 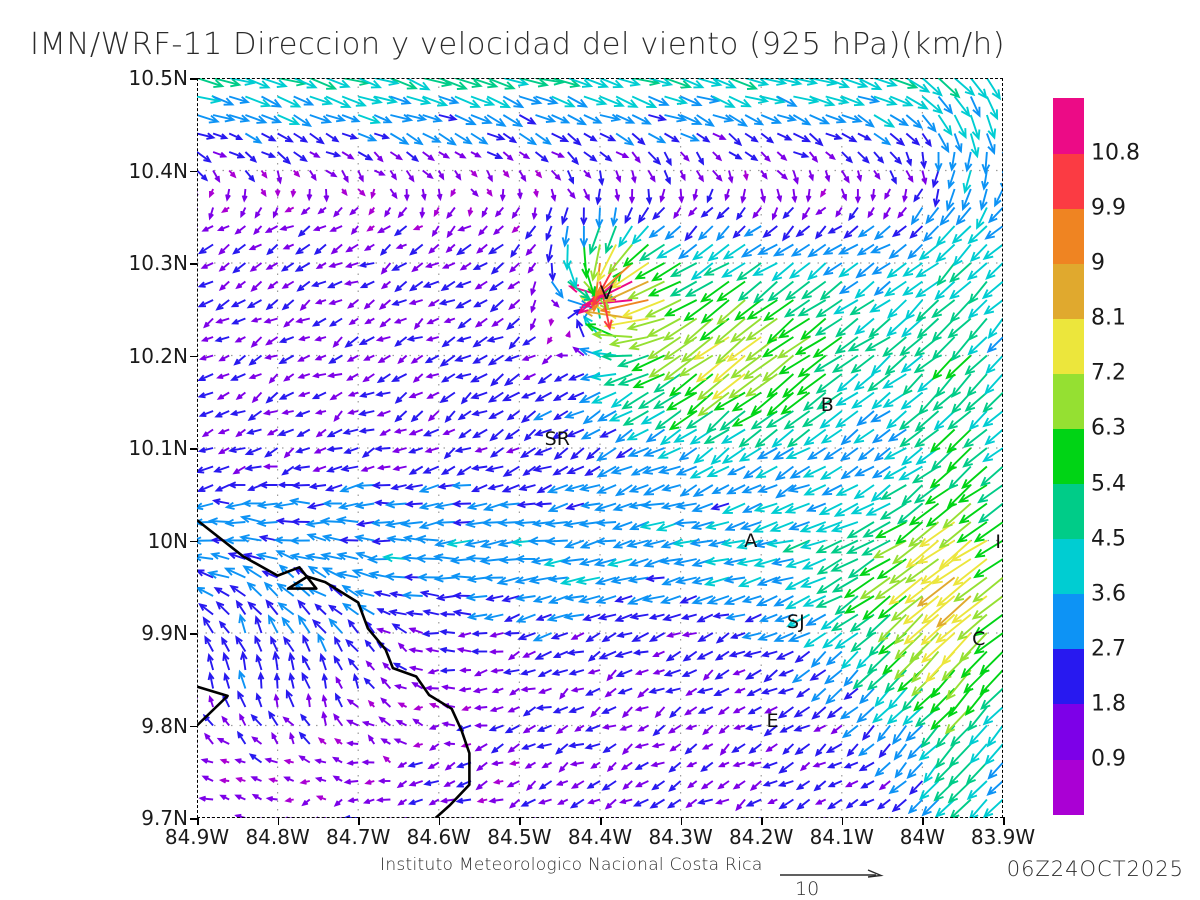 What do you see at coordinates (1108, 759) in the screenshot?
I see `colorbar-tick-label: 0.9` at bounding box center [1108, 759].